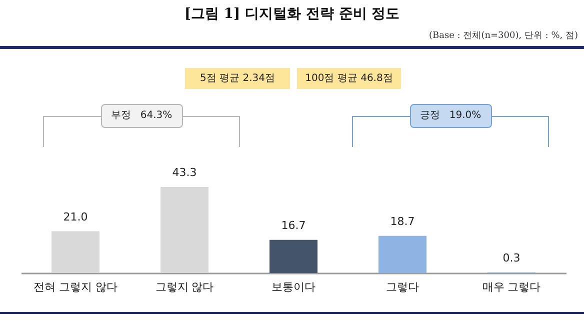  Describe the element at coordinates (294, 287) in the screenshot. I see `x-tick-label: 보통이다` at that location.